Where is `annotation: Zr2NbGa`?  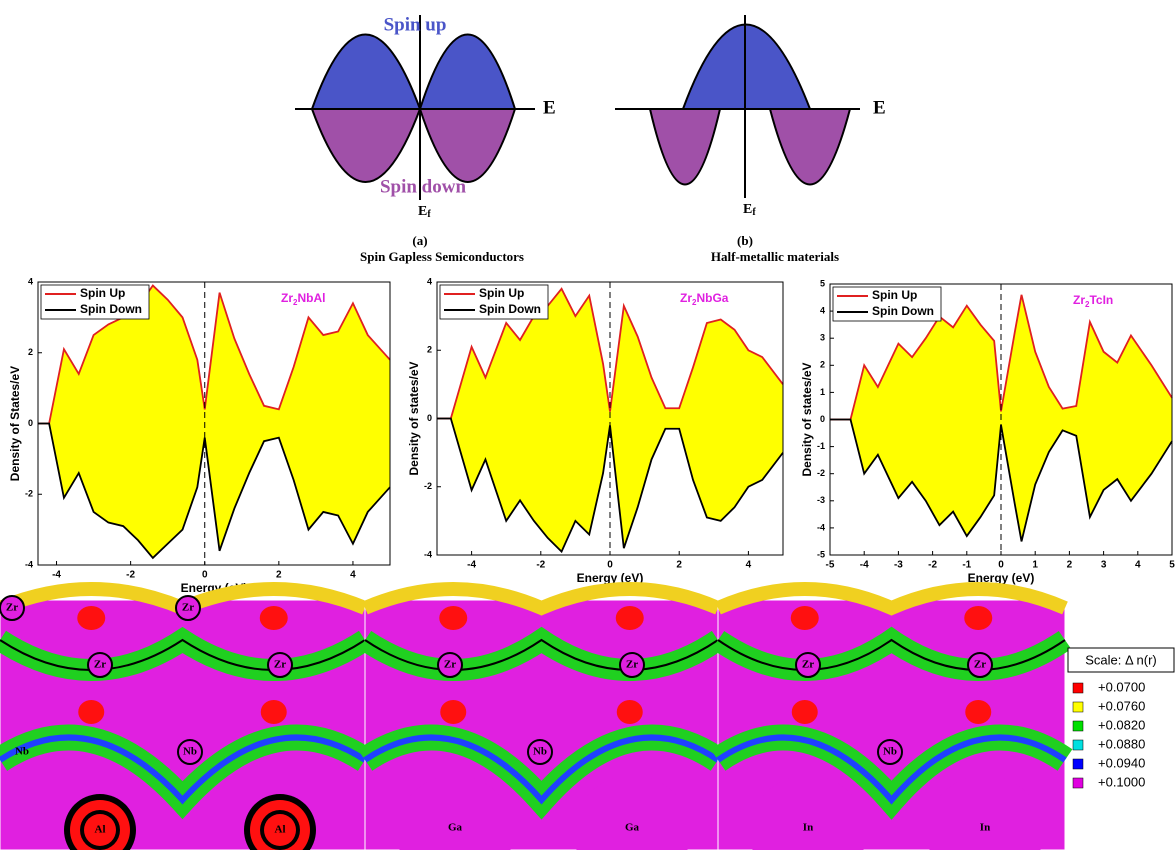 annotation: Zr2NbGa is located at coordinates (704, 299).